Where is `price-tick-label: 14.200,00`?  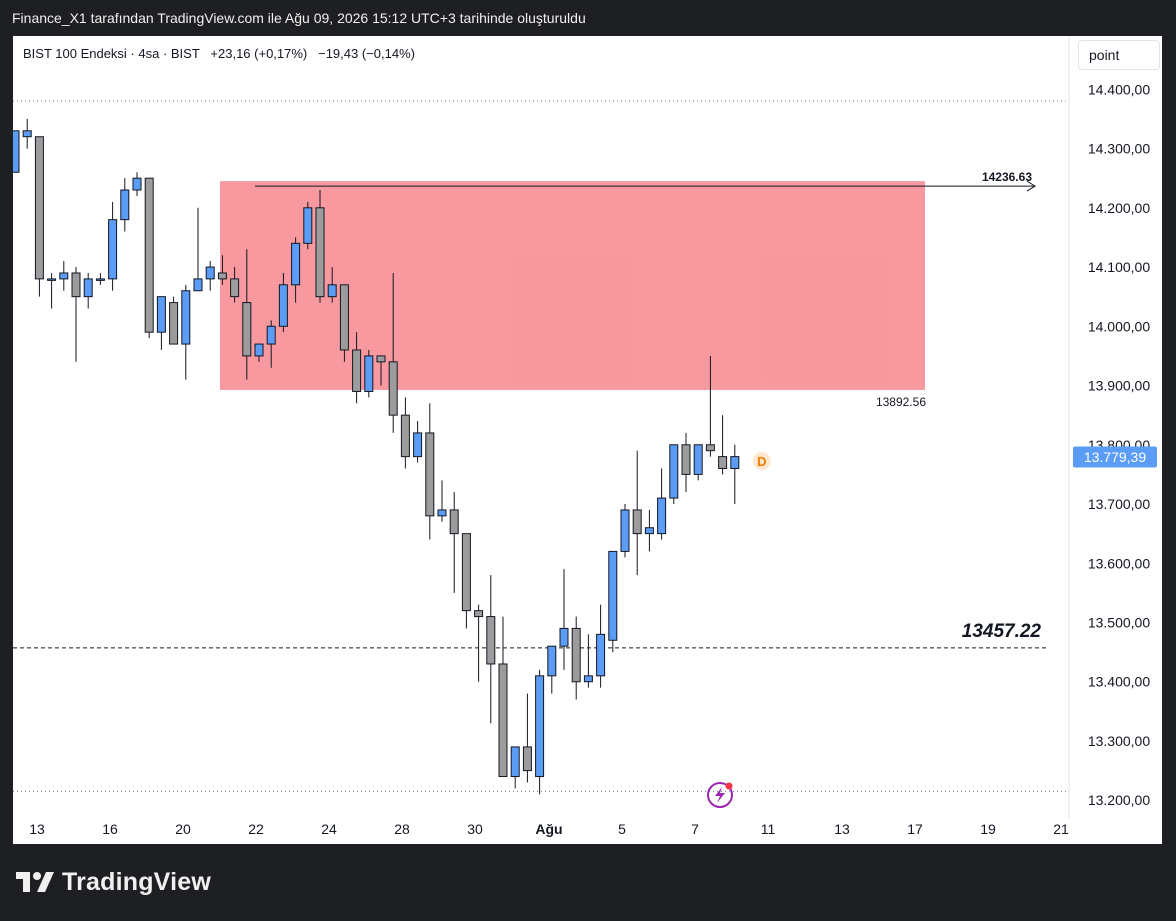
price-tick-label: 14.200,00 is located at coordinates (1119, 208).